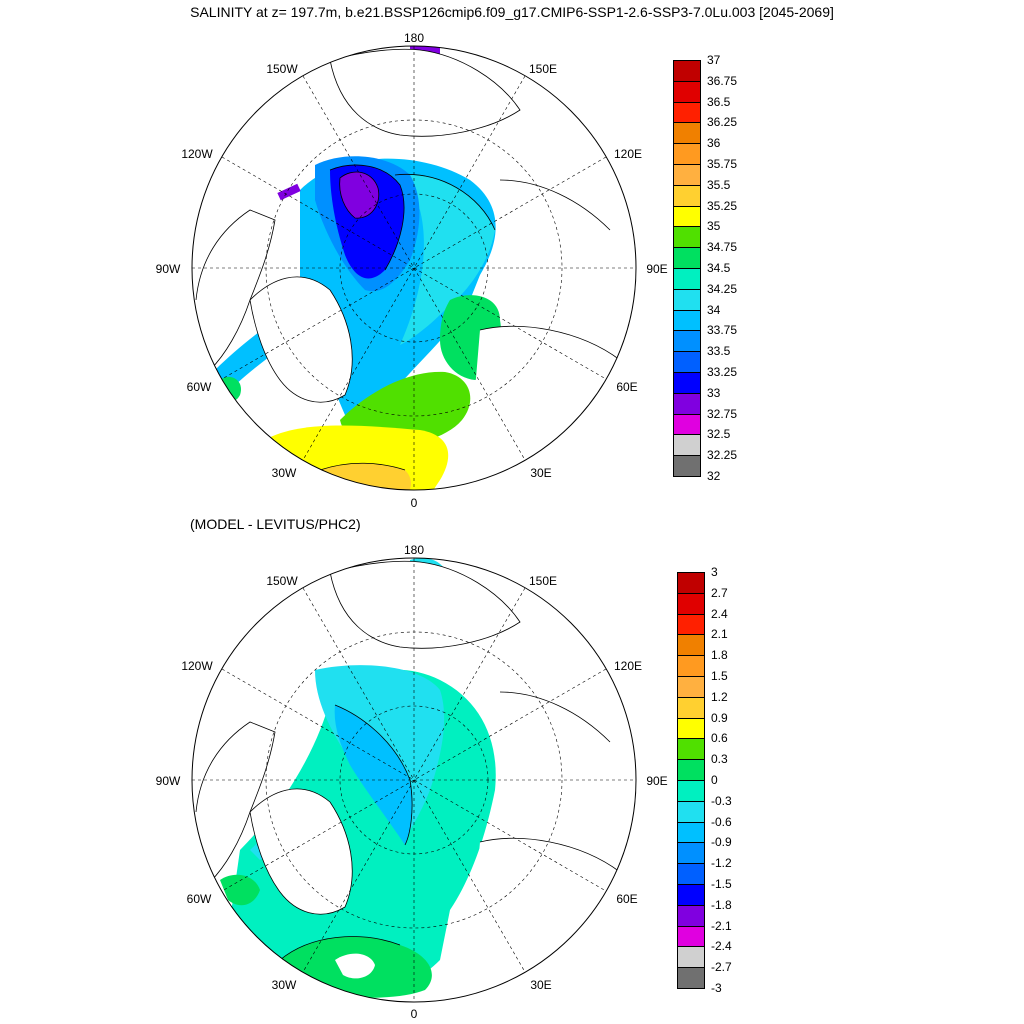 This screenshot has width=1024, height=1024. What do you see at coordinates (714, 60) in the screenshot?
I see `colorbar-tick-label: 37` at bounding box center [714, 60].